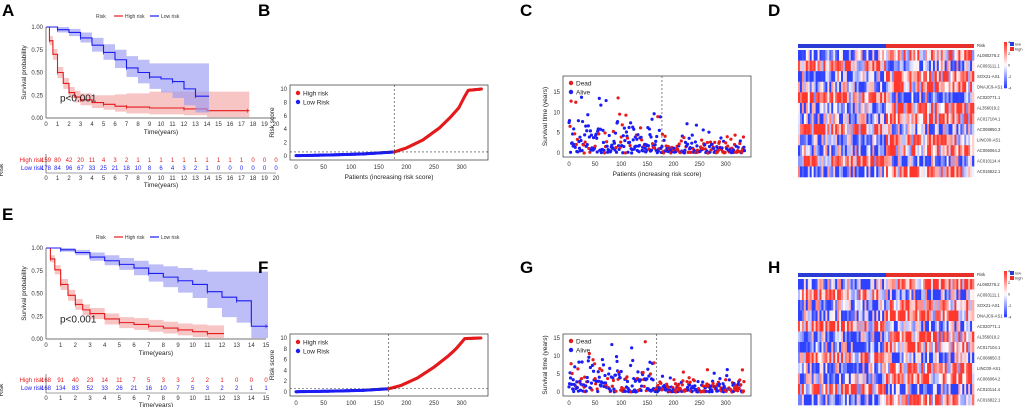 This screenshot has width=1031, height=407. I want to click on risk-table-x-tick: 9, so click(178, 399).